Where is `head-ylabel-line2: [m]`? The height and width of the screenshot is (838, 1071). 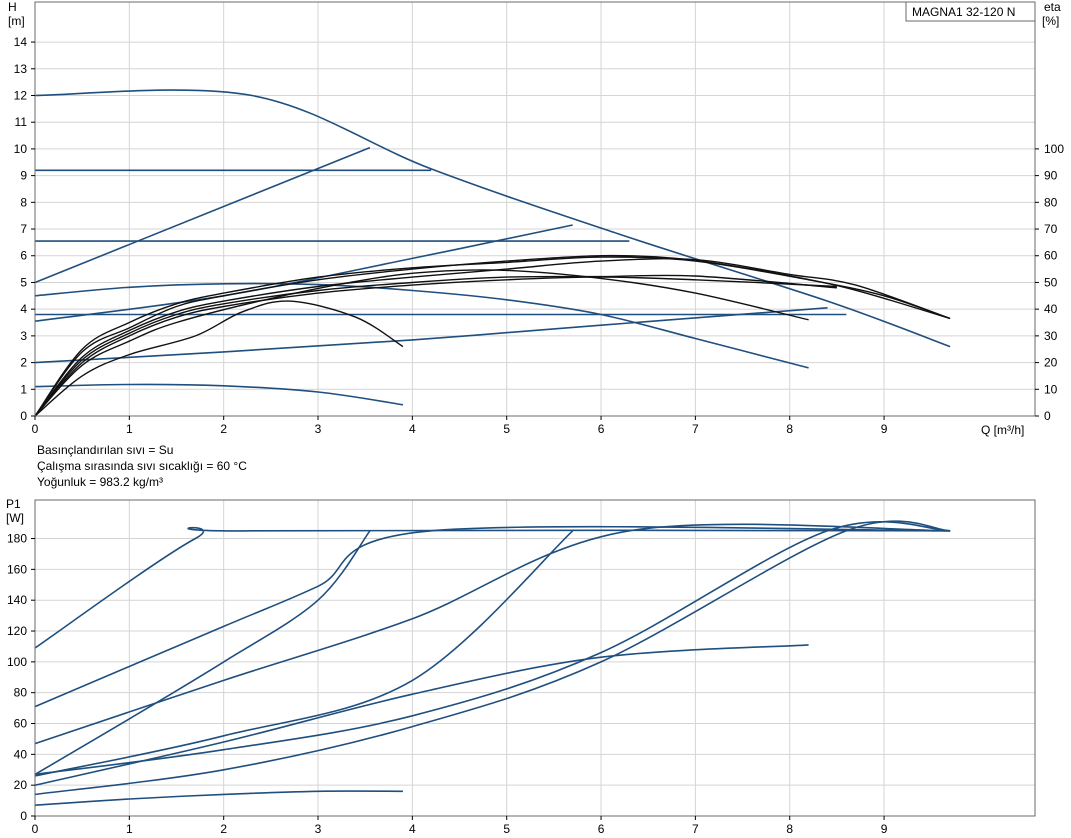 head-ylabel-line2: [m] is located at coordinates (16, 21).